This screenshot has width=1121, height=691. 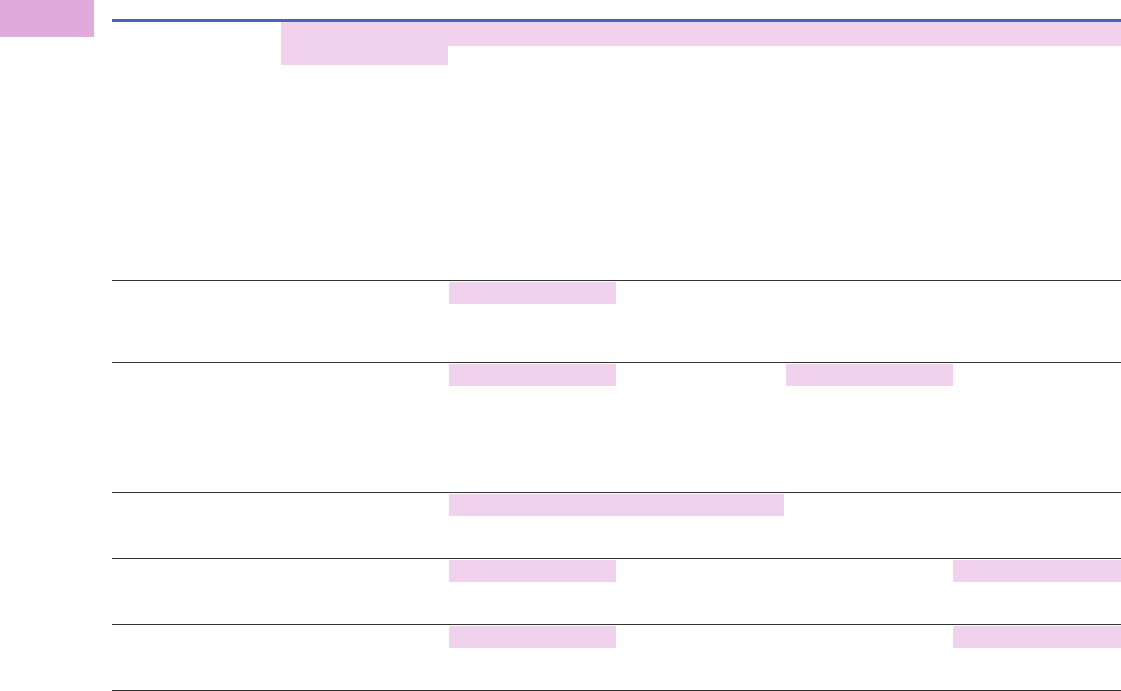 What do you see at coordinates (47, 18) in the screenshot?
I see `corner-tab` at bounding box center [47, 18].